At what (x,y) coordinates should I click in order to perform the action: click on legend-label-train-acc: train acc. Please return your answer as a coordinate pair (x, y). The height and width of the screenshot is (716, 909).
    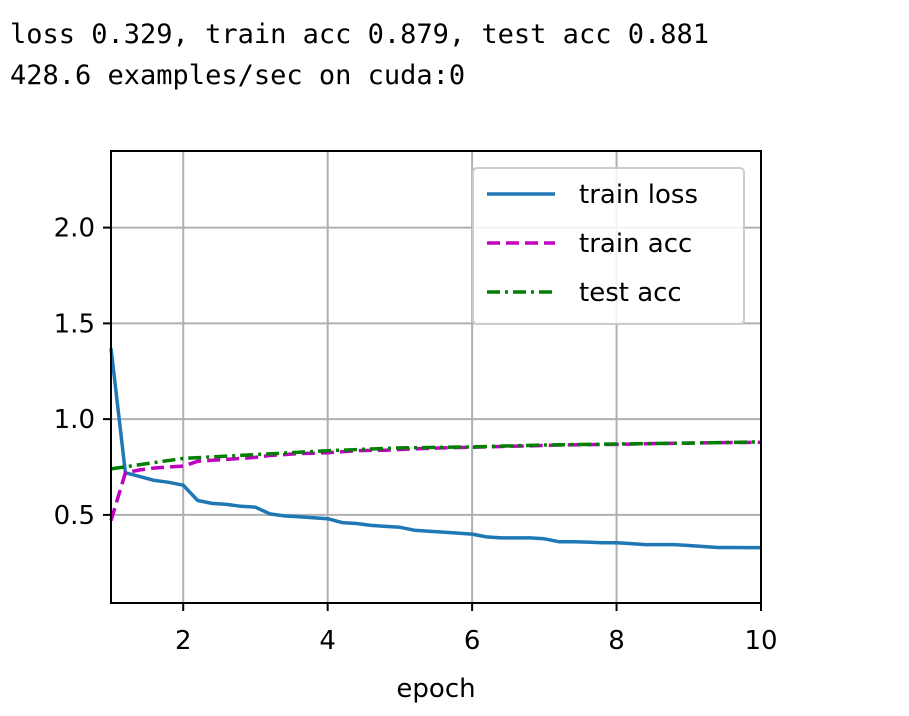
    Looking at the image, I should click on (635, 244).